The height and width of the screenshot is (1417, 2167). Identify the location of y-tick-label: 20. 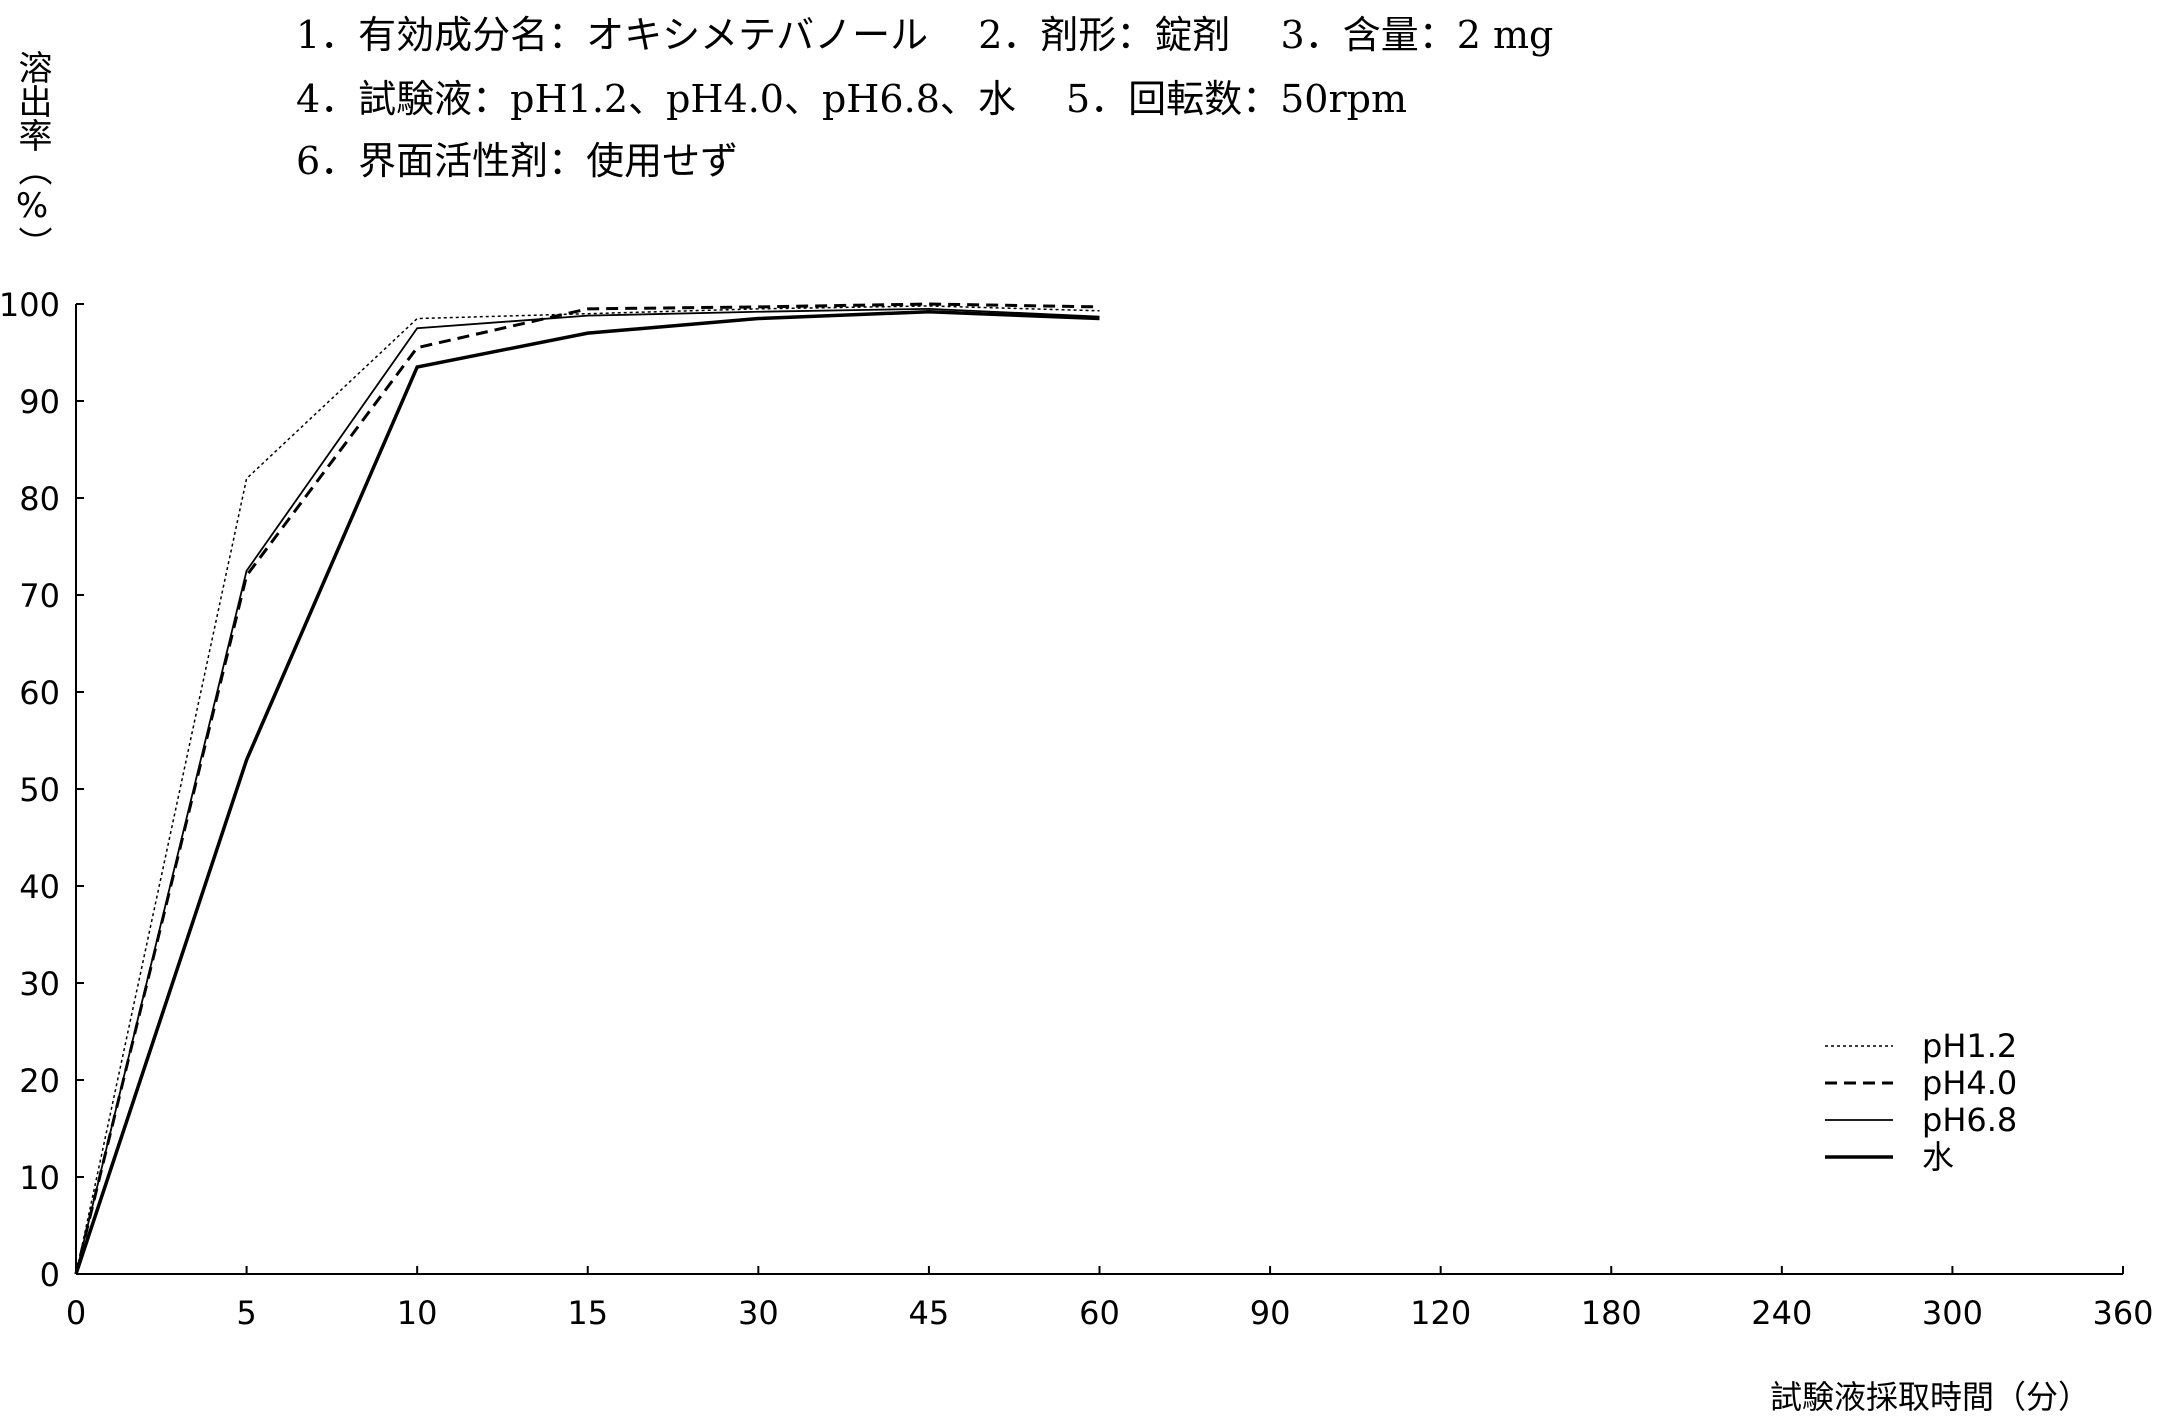
(39, 1081).